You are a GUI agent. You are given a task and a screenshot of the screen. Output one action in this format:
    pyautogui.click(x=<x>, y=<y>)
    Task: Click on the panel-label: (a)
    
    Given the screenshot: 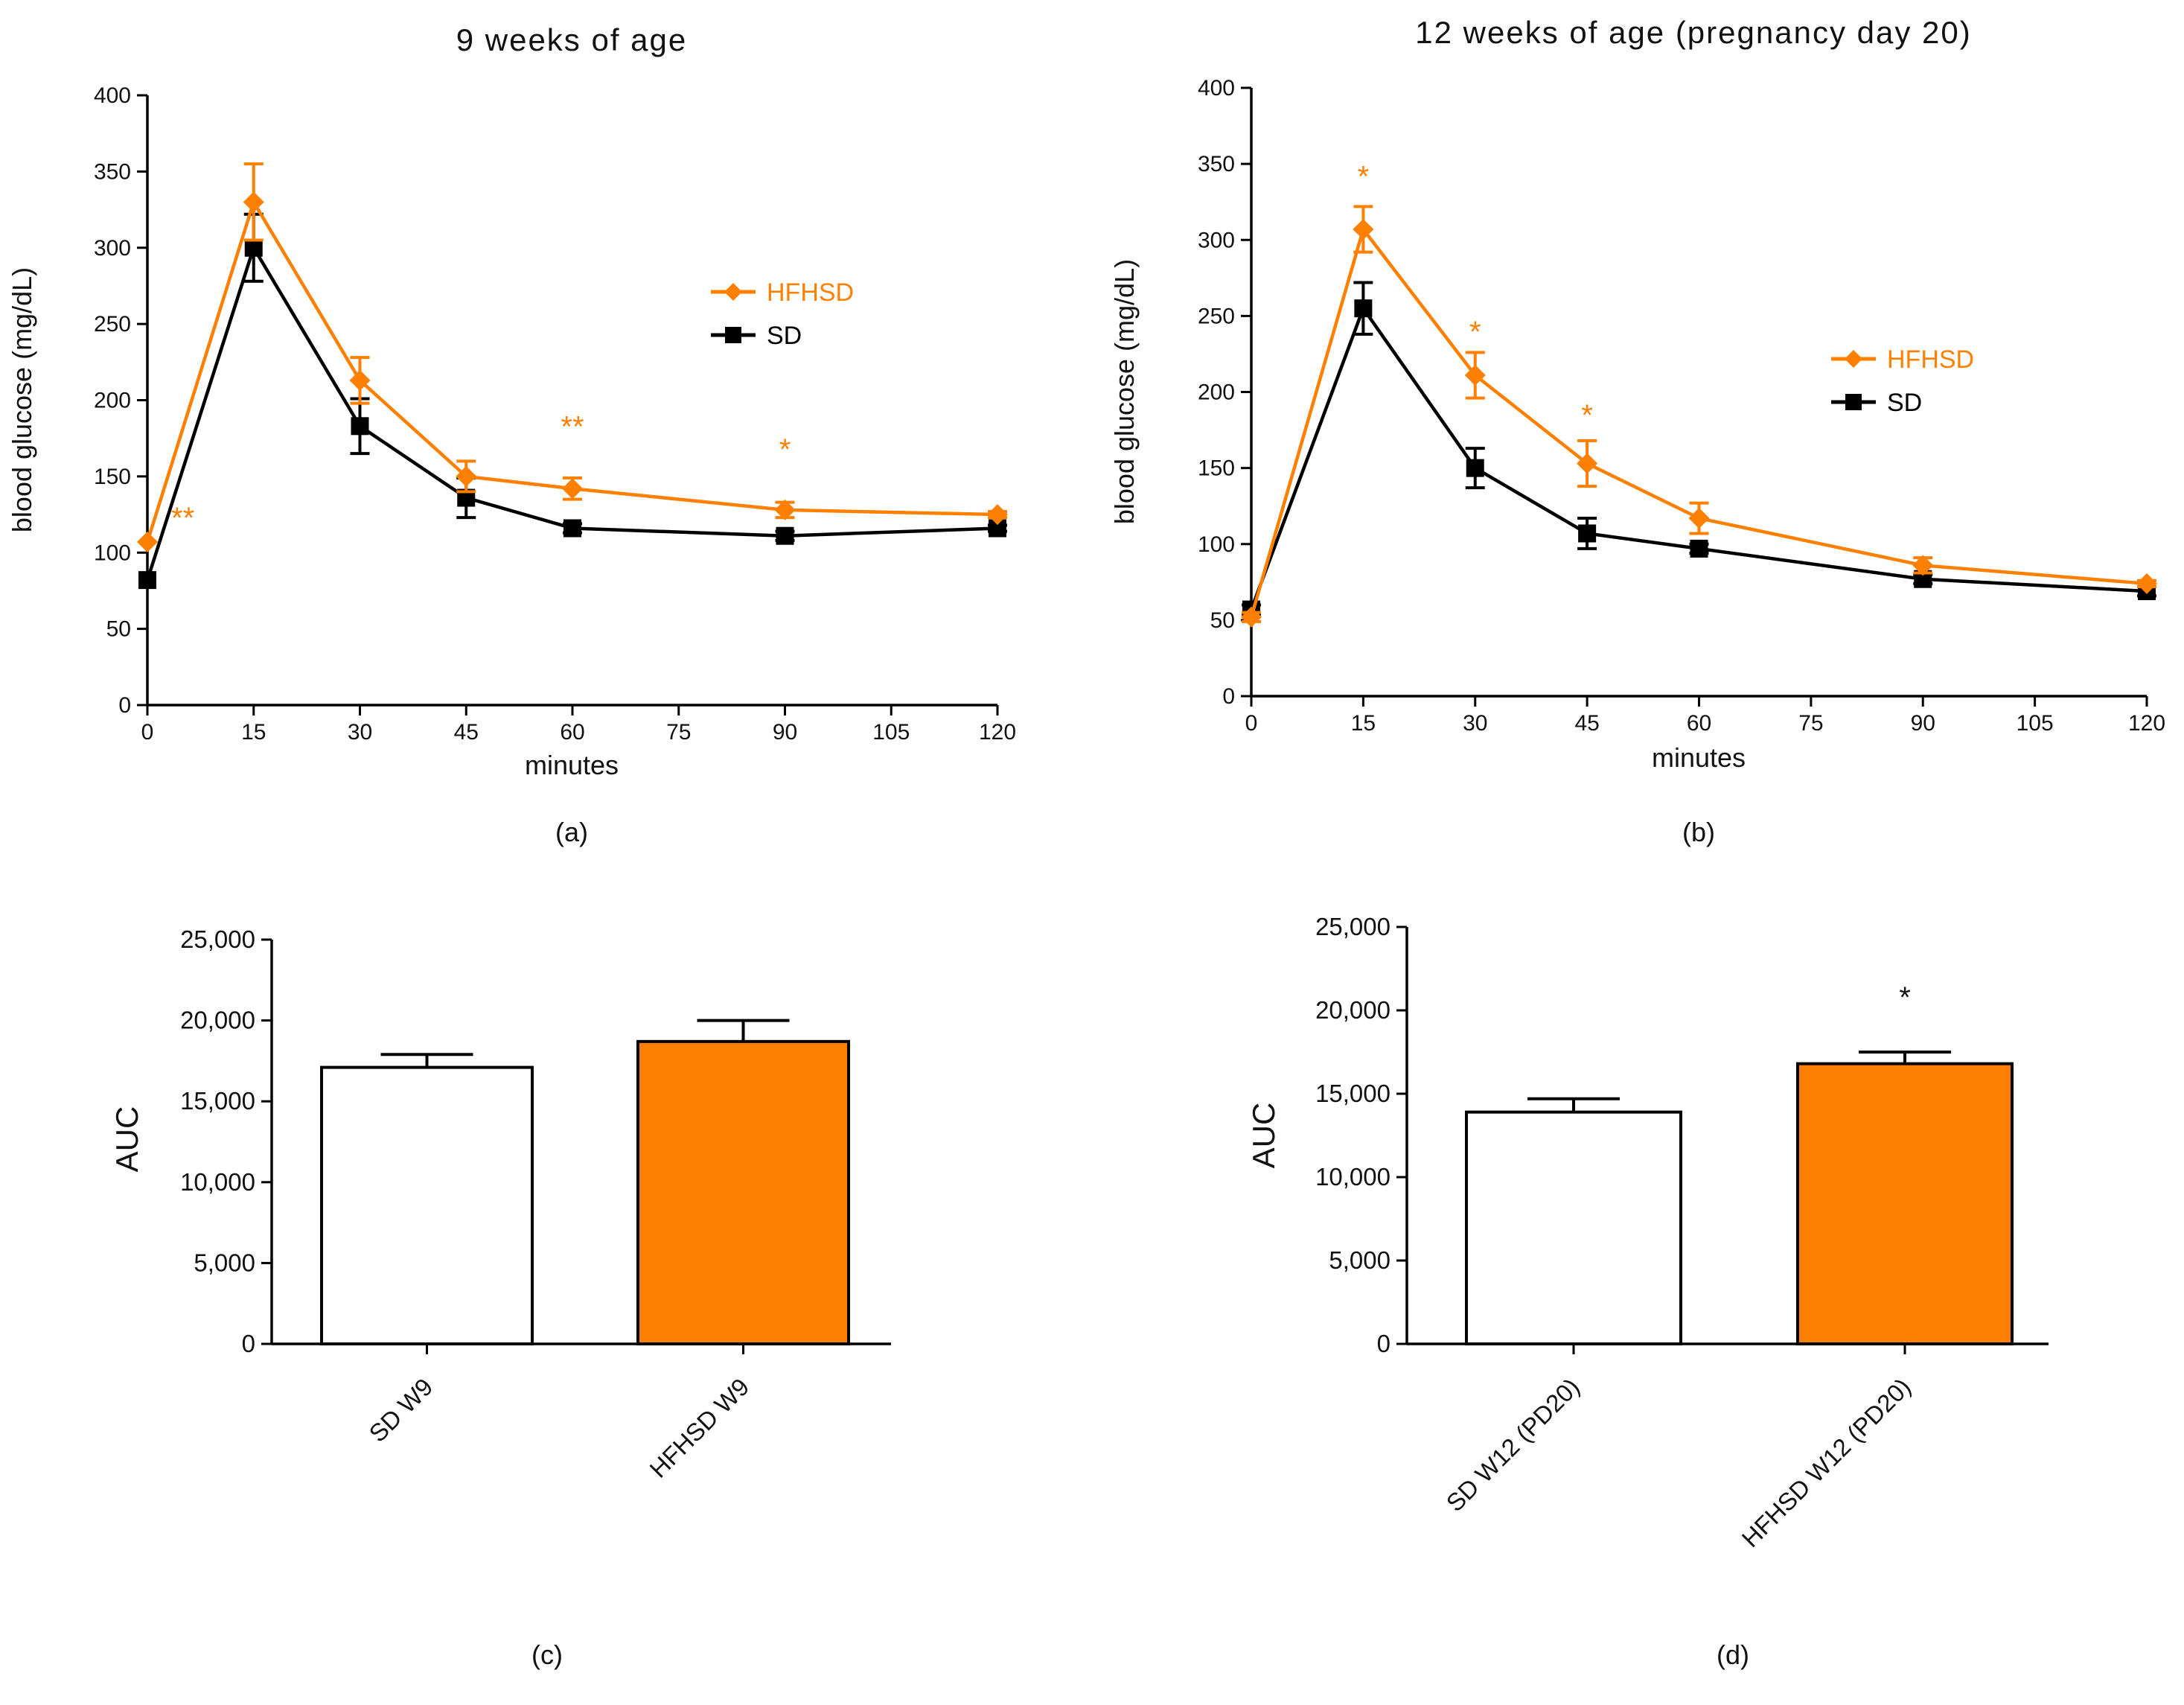 What is the action you would take?
    pyautogui.click(x=571, y=832)
    